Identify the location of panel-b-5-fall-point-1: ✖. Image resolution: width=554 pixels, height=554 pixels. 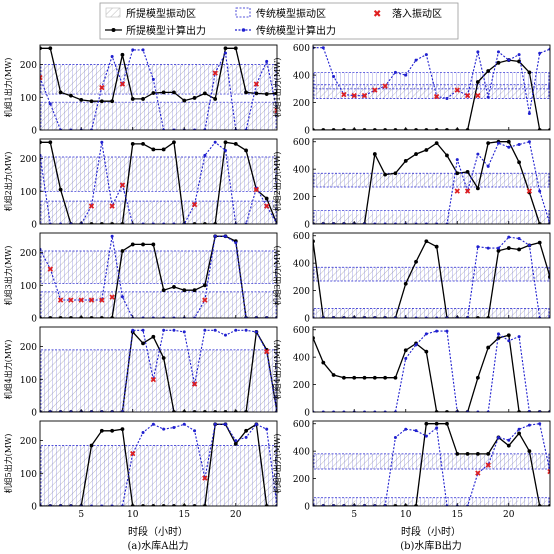
(488, 465).